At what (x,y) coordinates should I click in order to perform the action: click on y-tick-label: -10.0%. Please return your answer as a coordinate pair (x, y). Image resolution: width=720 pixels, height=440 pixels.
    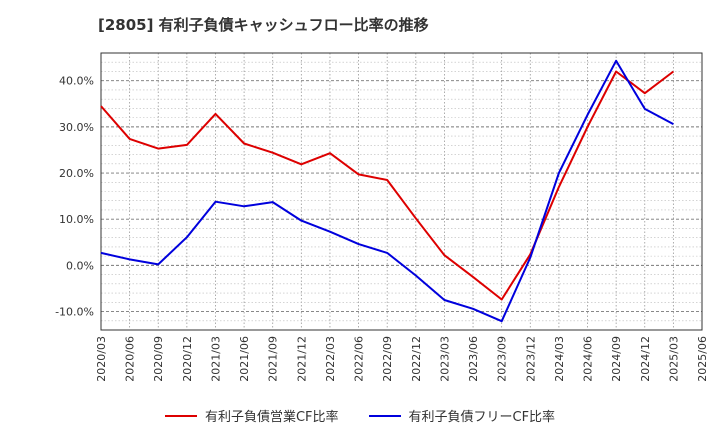
    Looking at the image, I should click on (74, 312).